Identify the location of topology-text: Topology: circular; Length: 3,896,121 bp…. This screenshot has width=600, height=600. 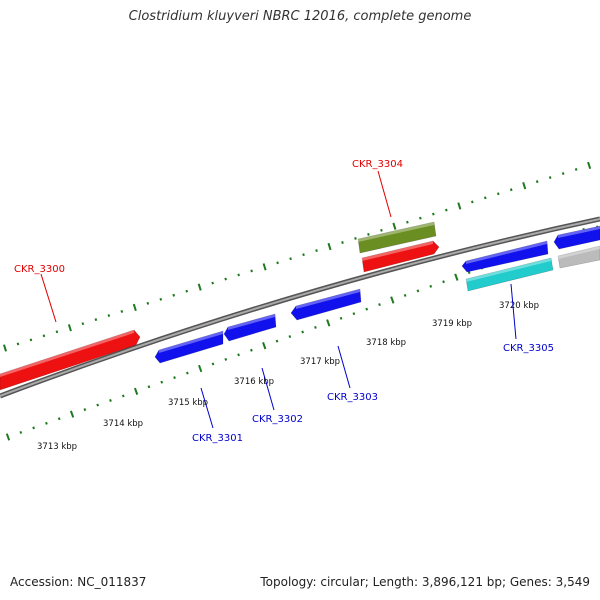
(425, 582).